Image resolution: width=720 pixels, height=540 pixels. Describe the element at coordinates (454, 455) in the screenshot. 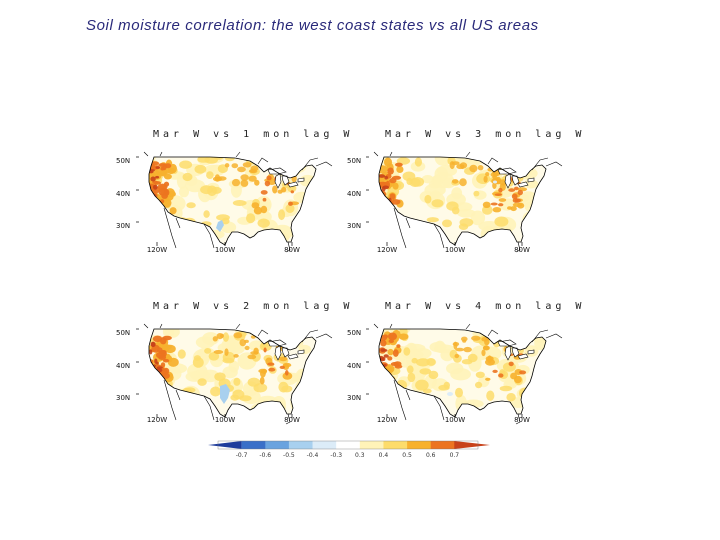

I see `colorbar-label: 0.7` at that location.